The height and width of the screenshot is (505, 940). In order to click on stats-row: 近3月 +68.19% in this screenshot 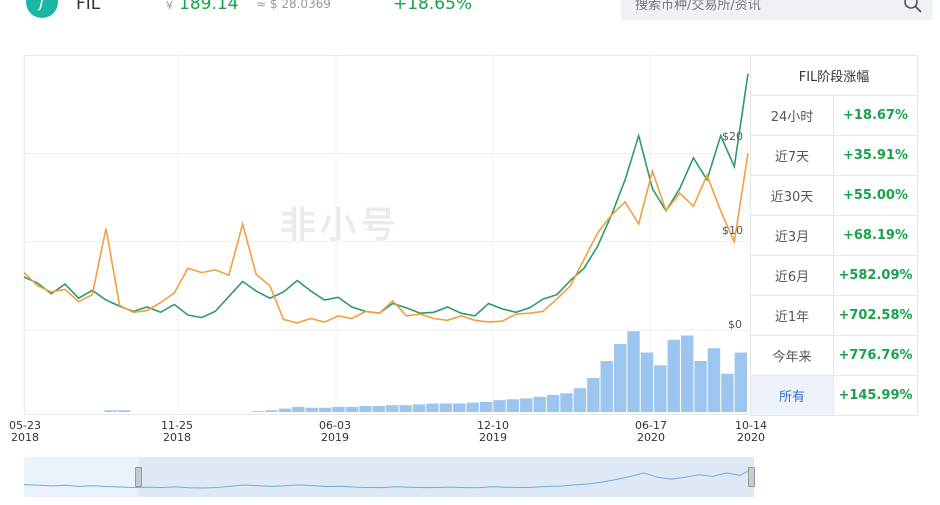, I will do `click(834, 235)`.